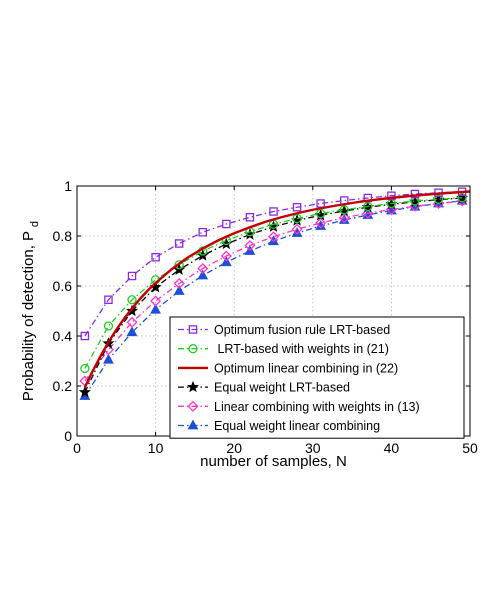  I want to click on y-axis-label-subscript: d, so click(35, 224).